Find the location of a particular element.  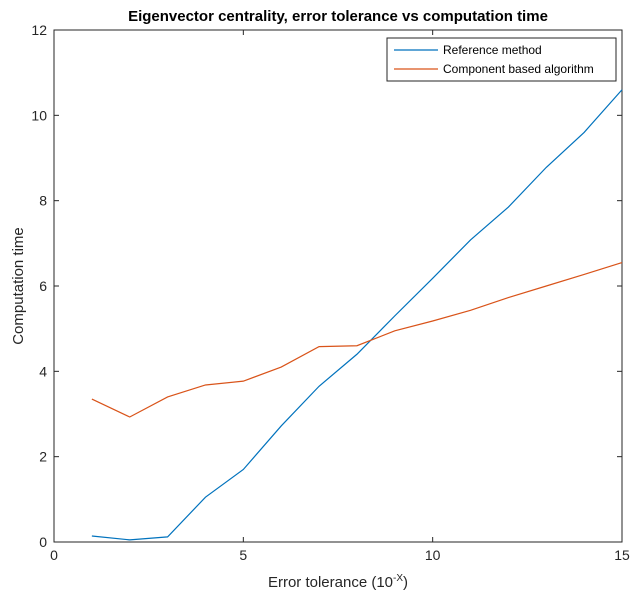

legend-label-component: Component based algorithm is located at coordinates (518, 69).